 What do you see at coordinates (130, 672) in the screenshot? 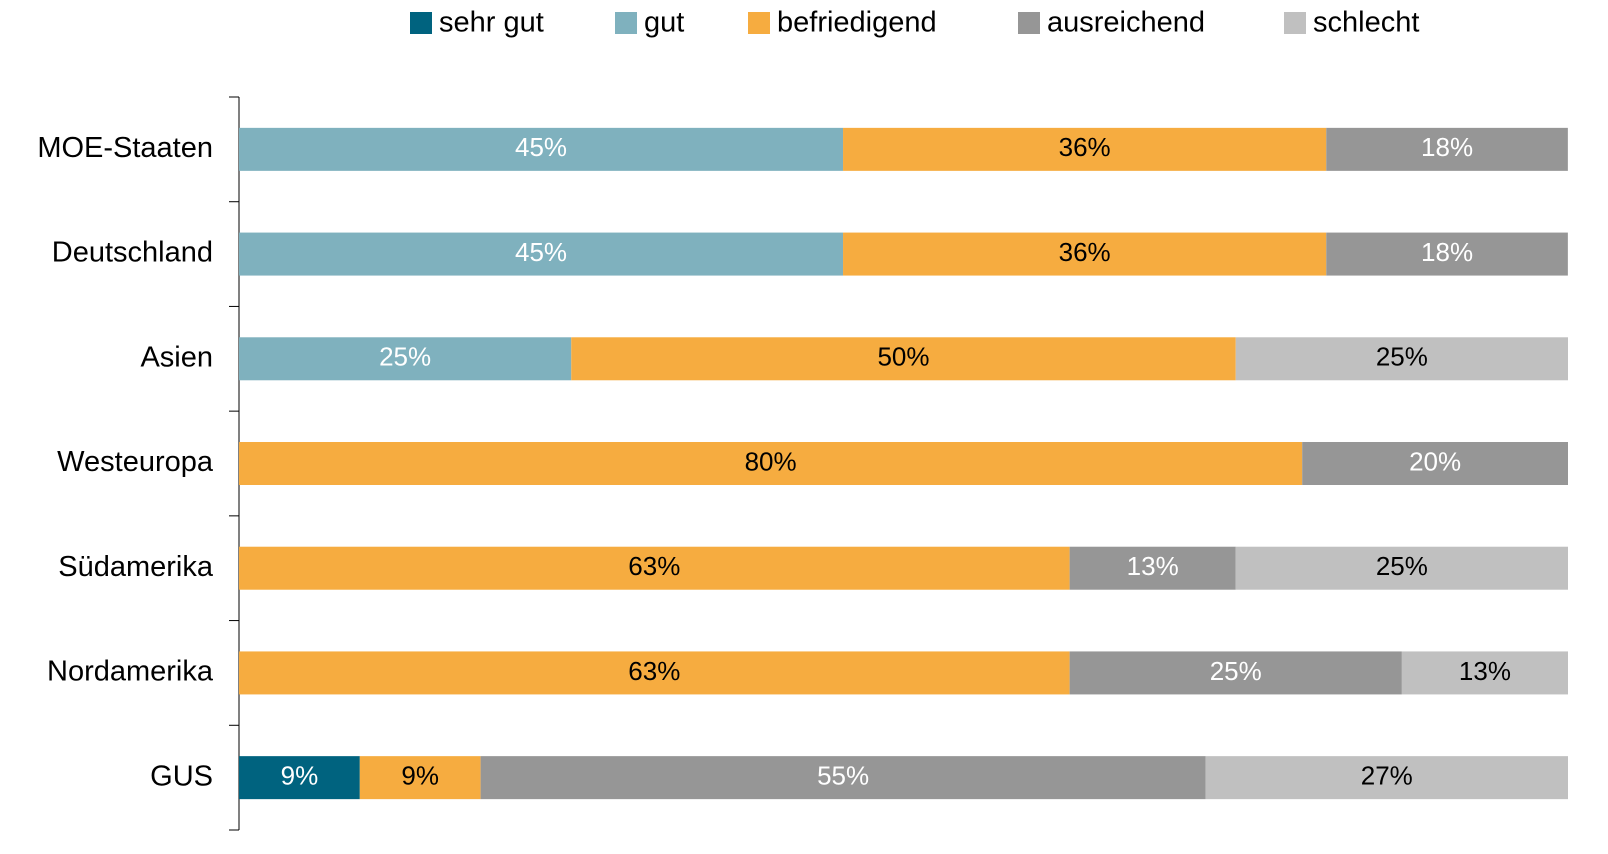
I see `category-label: Nordamerika` at bounding box center [130, 672].